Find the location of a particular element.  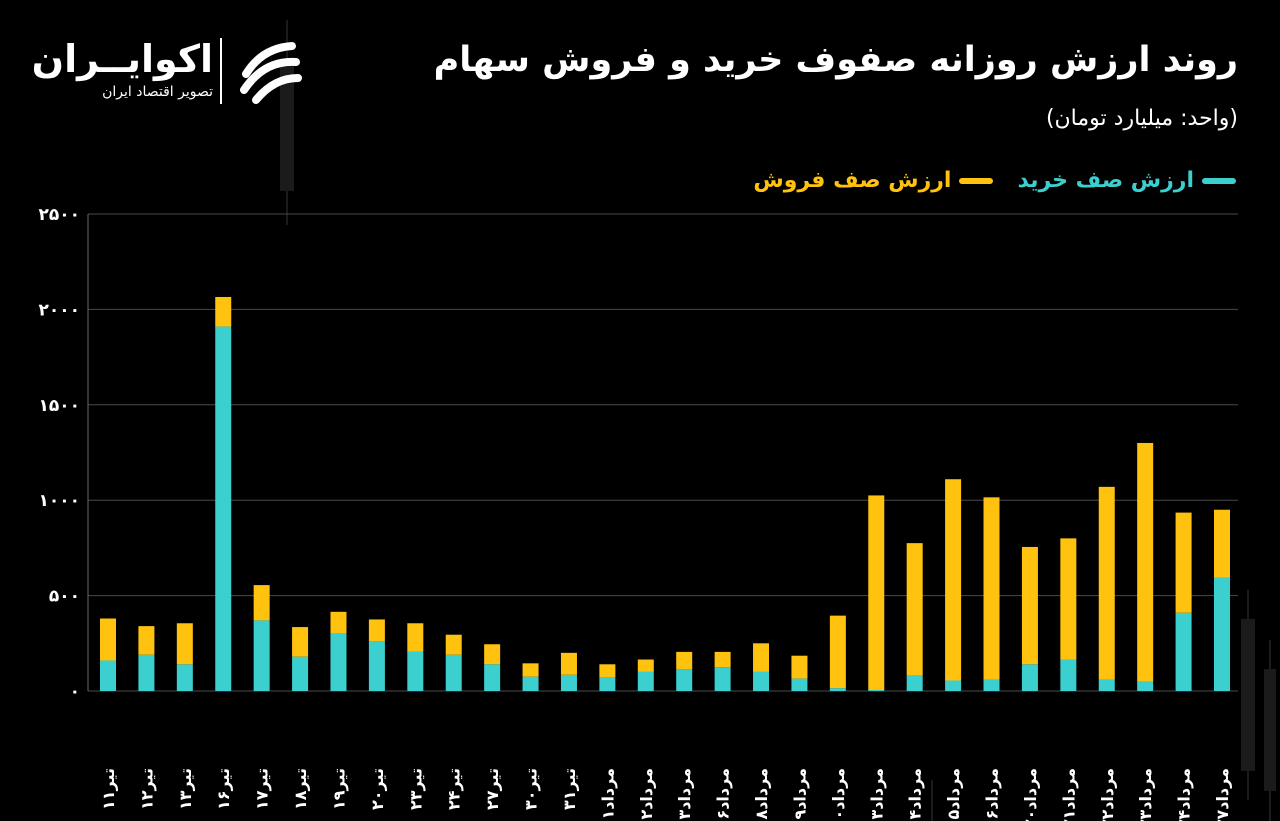

y-tick-label: ۵۰۰ is located at coordinates (64, 597).